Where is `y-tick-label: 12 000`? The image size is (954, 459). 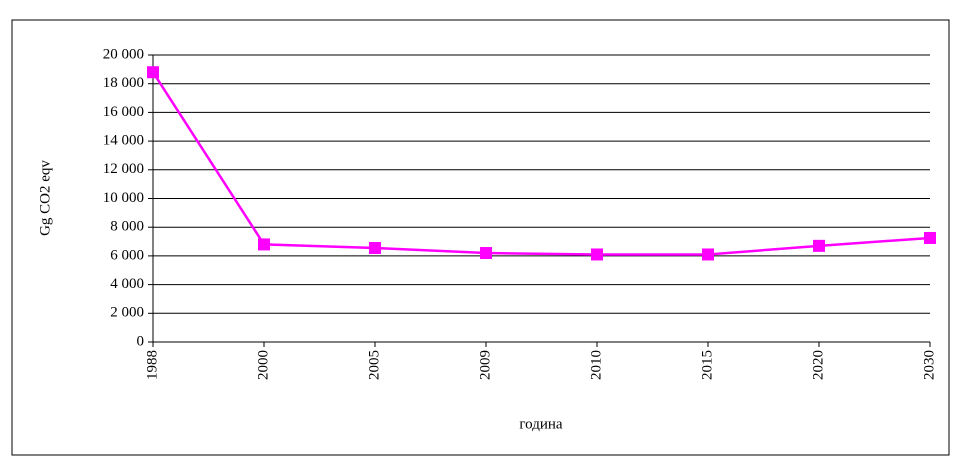 y-tick-label: 12 000 is located at coordinates (123, 169).